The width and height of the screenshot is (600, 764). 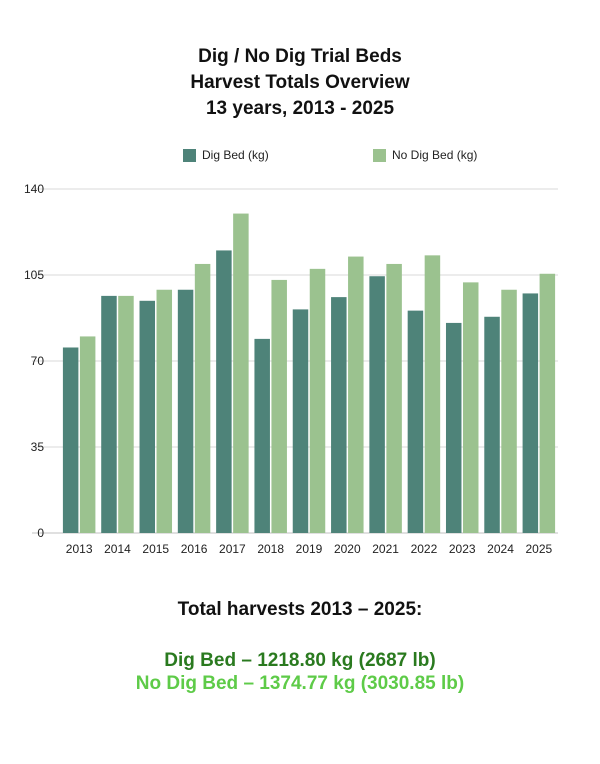 I want to click on legend-item-nodig: No Dig Bed (kg), so click(x=425, y=155).